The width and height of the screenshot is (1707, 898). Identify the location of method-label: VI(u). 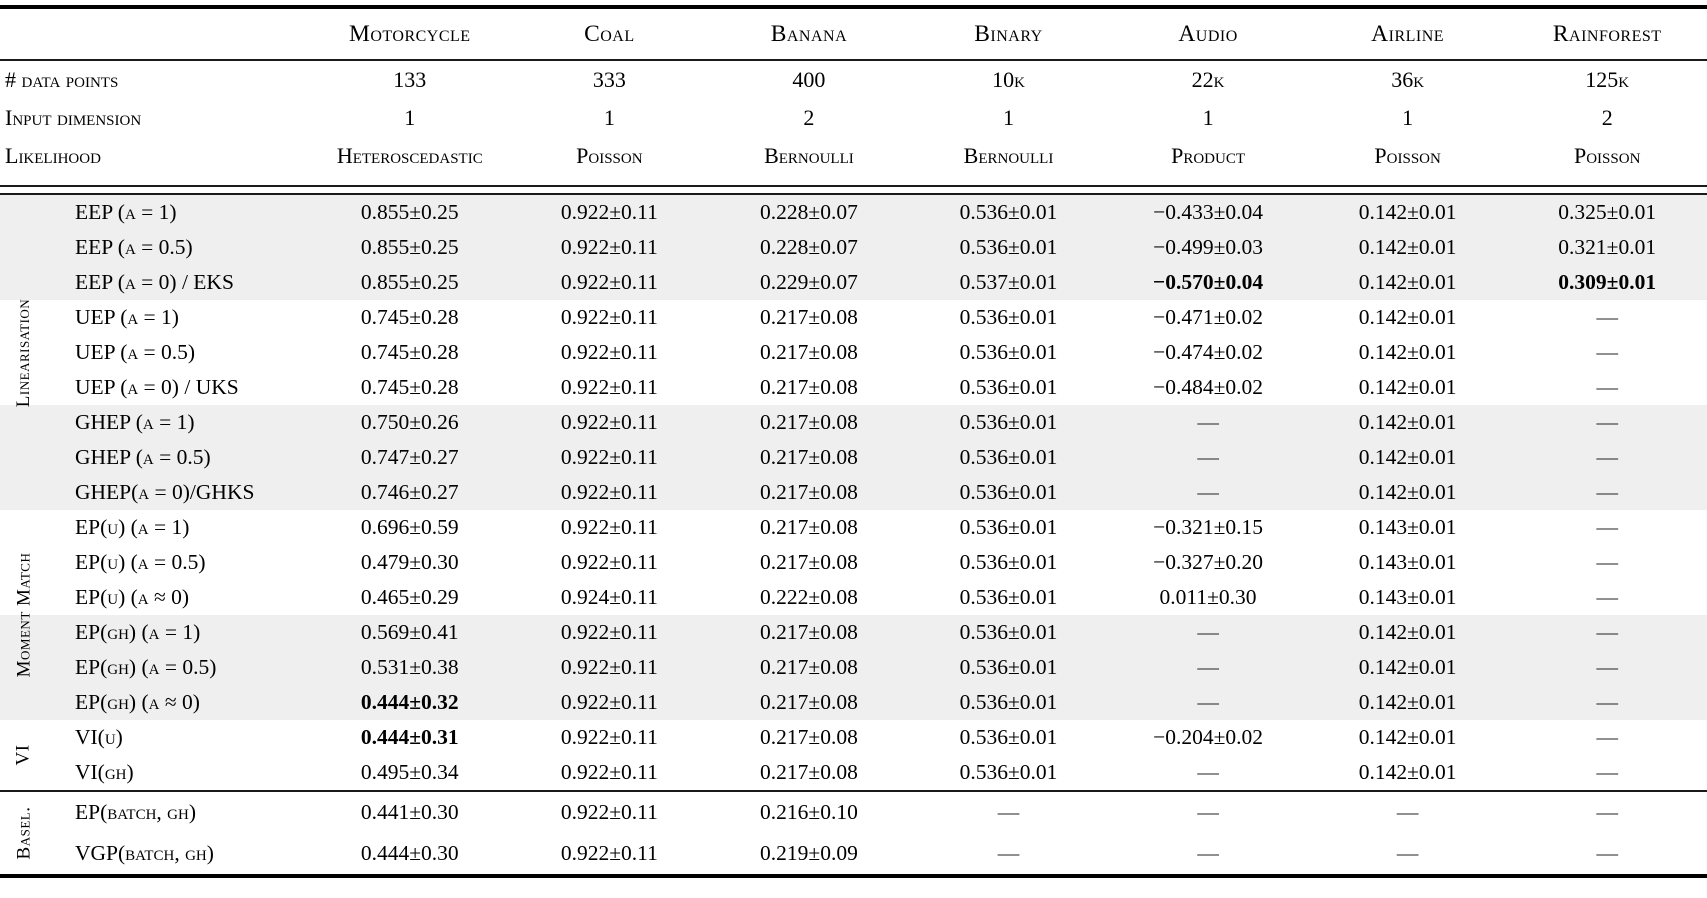
(99, 737).